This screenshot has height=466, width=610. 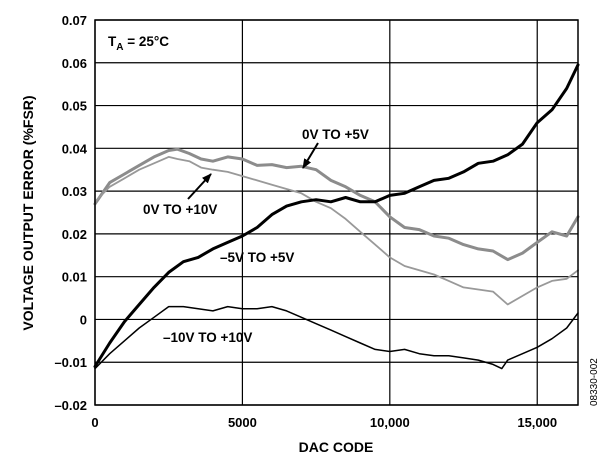 I want to click on y-tick-label: 0.02, so click(x=74, y=234).